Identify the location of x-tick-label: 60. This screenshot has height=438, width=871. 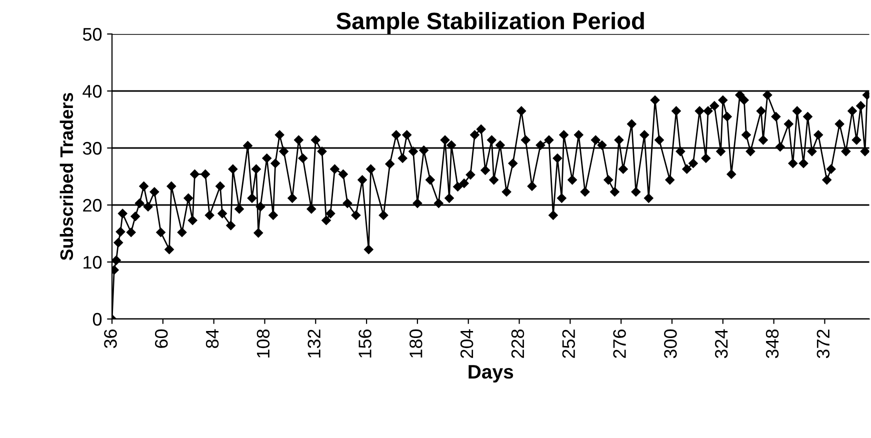
(161, 338).